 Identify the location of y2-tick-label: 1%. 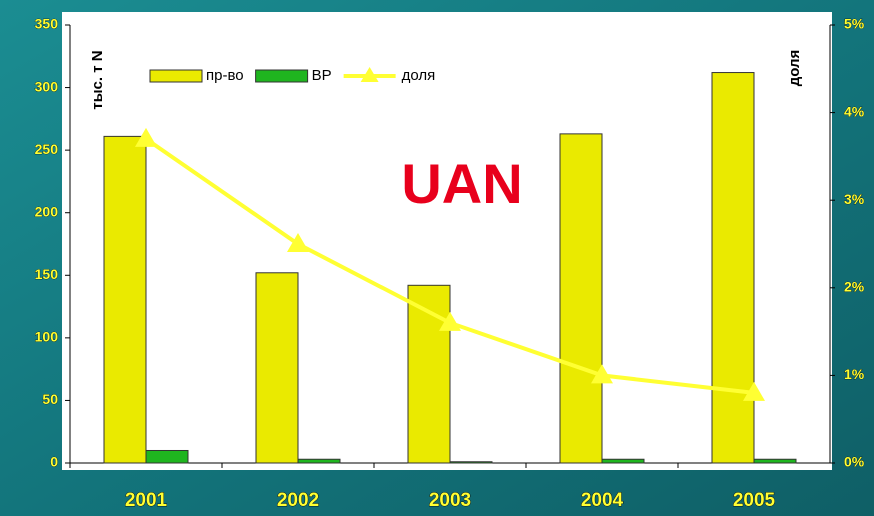
(854, 374).